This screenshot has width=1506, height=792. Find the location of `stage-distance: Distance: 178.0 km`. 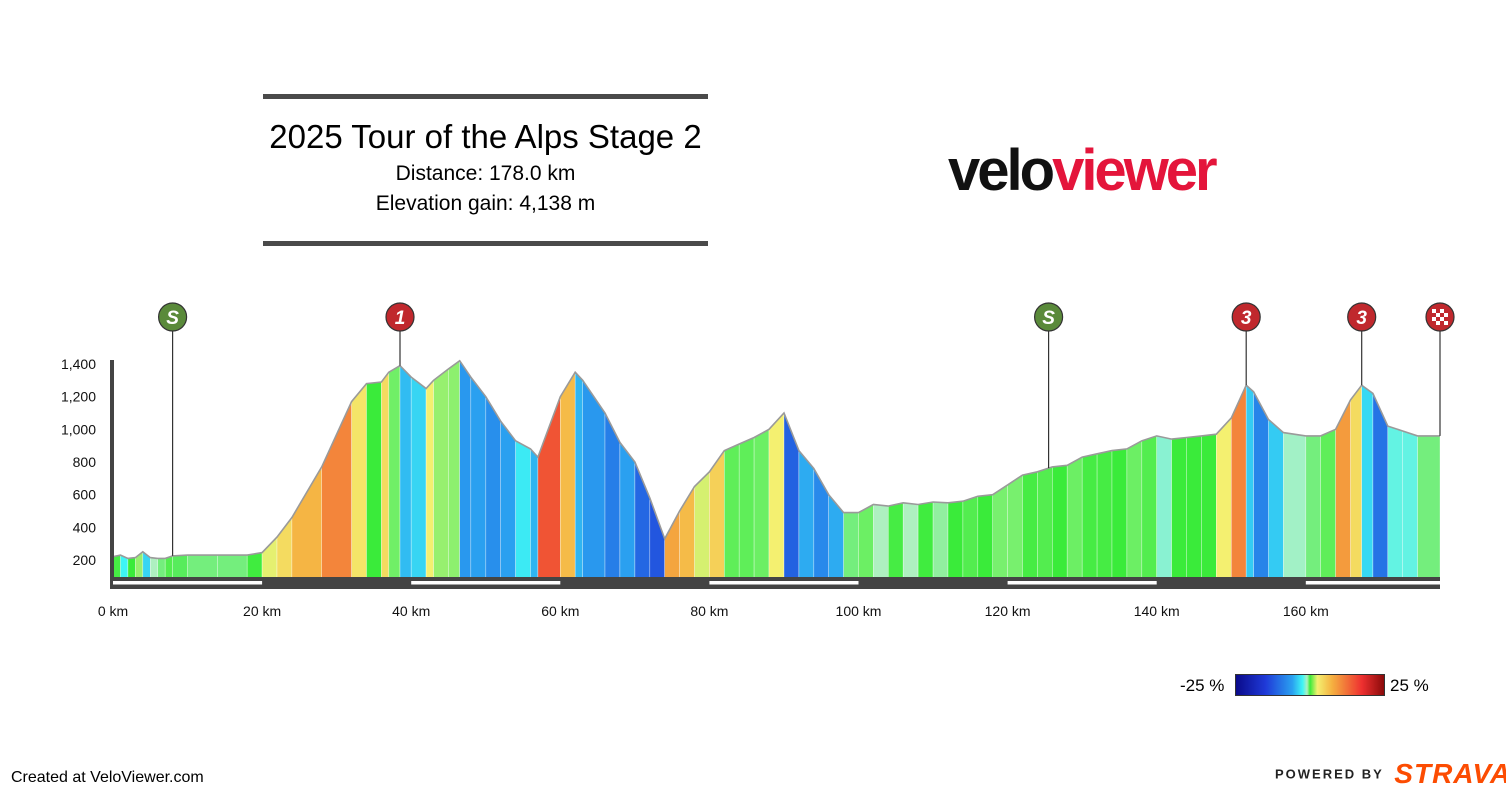

stage-distance: Distance: 178.0 km is located at coordinates (485, 173).